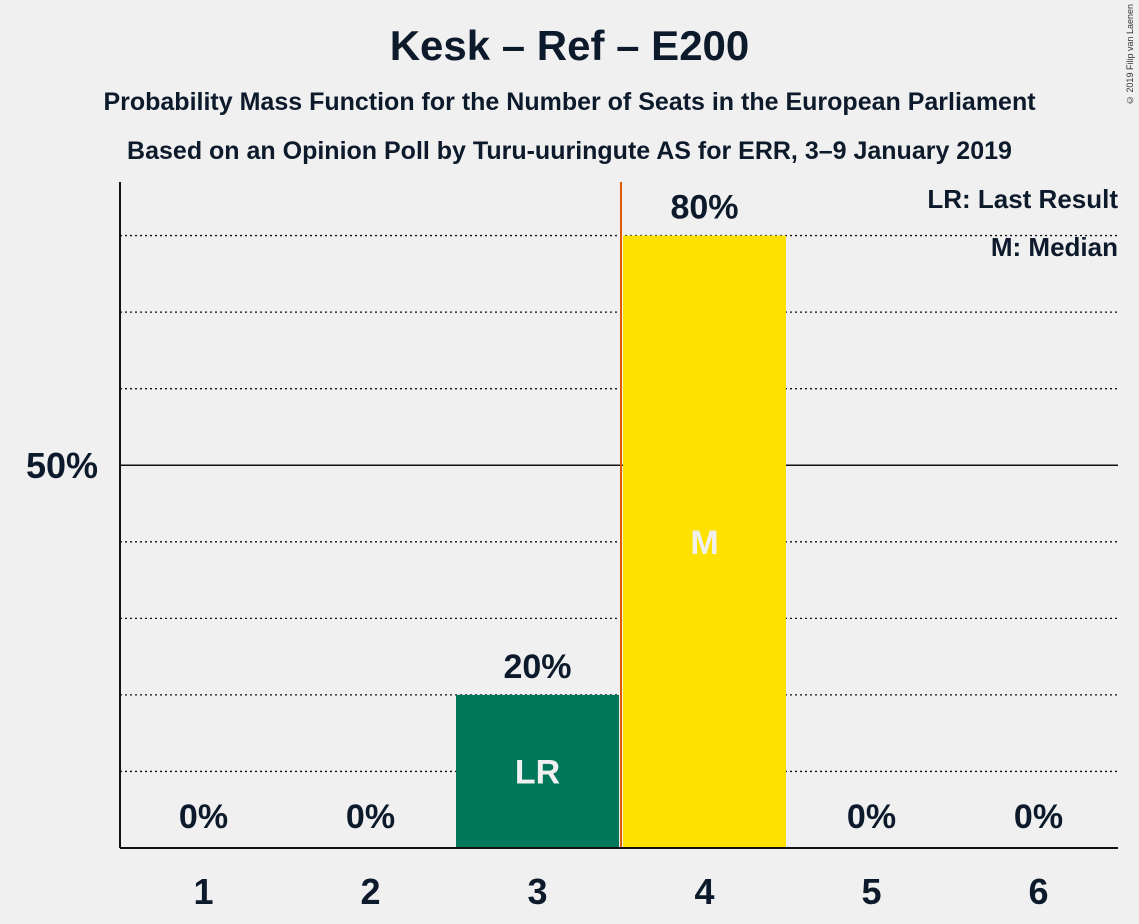 This screenshot has height=924, width=1139. What do you see at coordinates (62, 465) in the screenshot?
I see `y-tick-label: 50%` at bounding box center [62, 465].